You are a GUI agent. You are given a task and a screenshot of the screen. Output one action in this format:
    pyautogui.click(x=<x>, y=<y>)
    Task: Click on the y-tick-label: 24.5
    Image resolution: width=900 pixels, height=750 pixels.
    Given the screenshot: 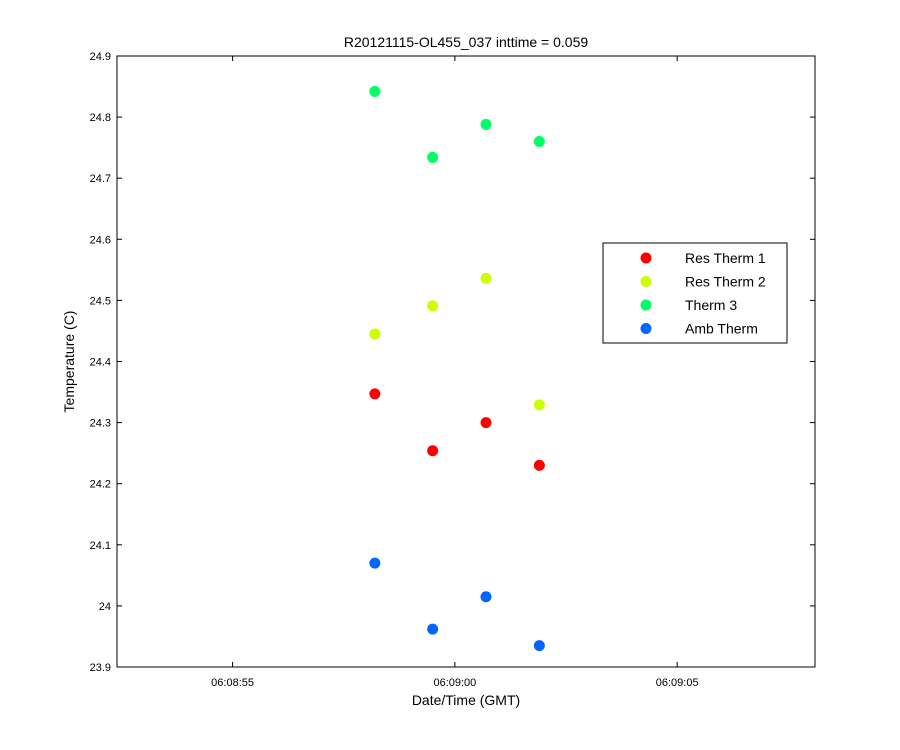 What is the action you would take?
    pyautogui.click(x=100, y=301)
    